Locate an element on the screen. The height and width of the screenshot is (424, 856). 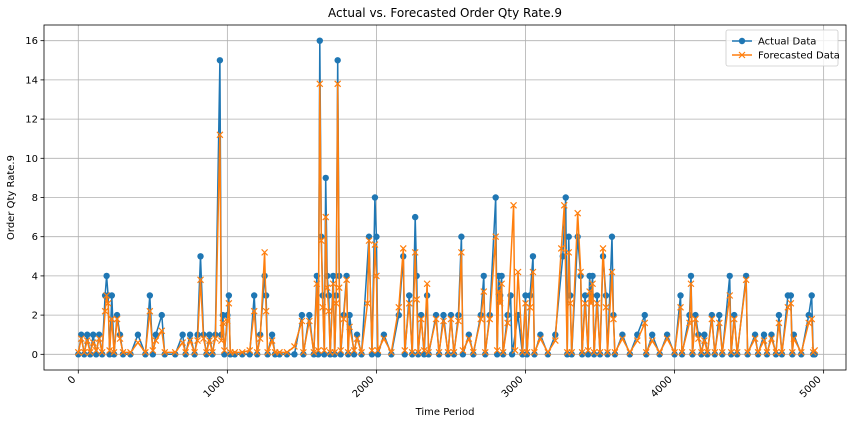
chart-title: Actual vs. Forecasted Order Qty Rate.9 is located at coordinates (445, 13).